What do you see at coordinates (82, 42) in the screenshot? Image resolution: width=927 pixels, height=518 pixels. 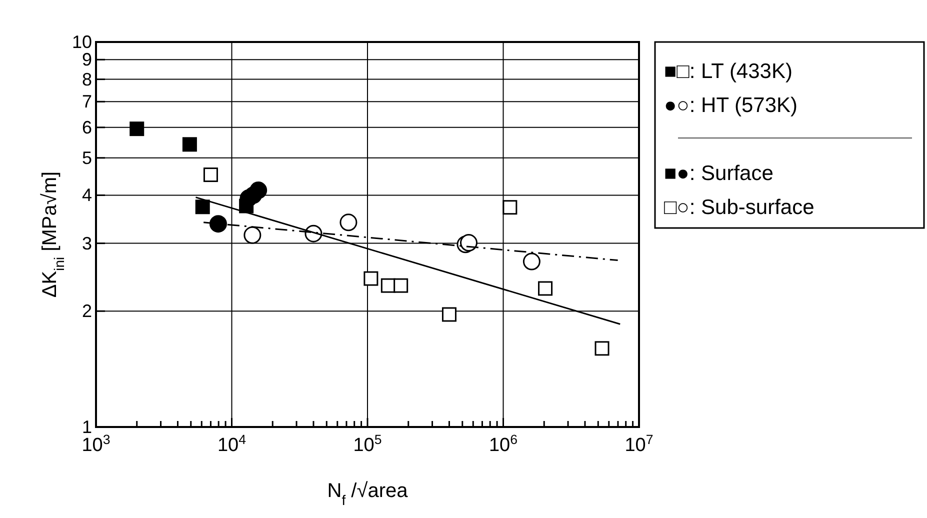 I see `y-tick-label: 10` at bounding box center [82, 42].